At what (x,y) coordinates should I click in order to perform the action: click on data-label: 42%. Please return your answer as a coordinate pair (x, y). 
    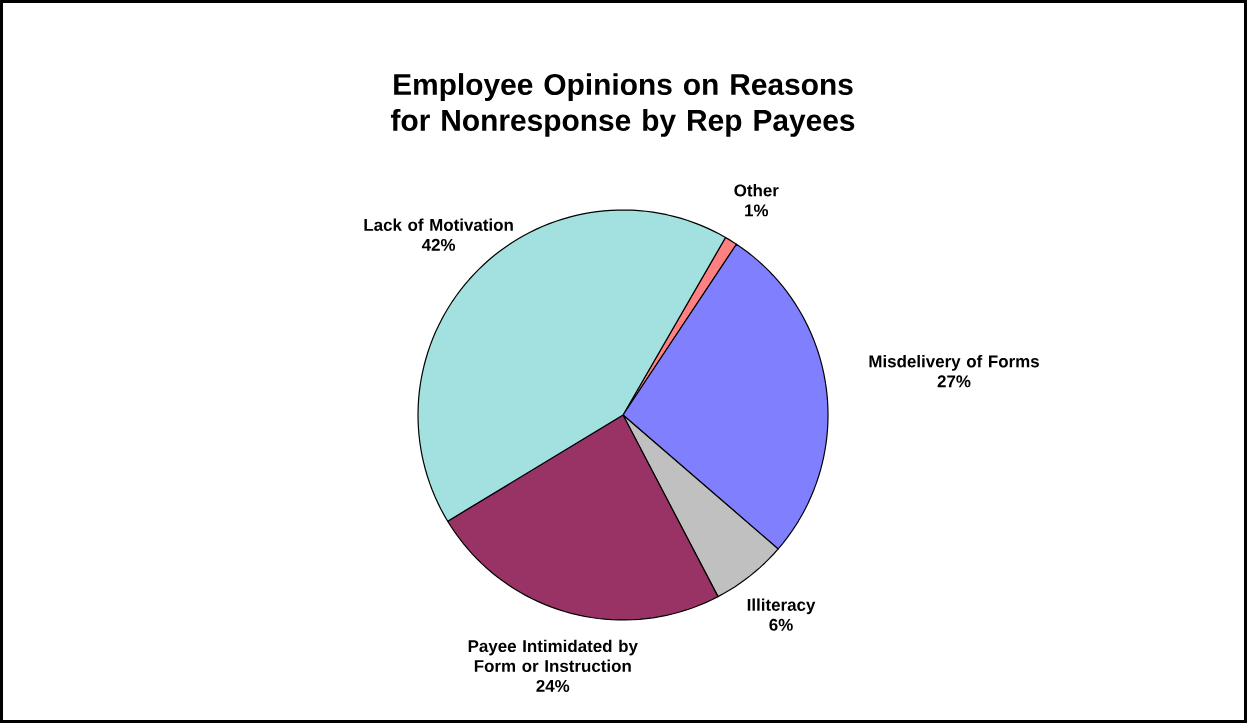
    Looking at the image, I should click on (438, 244).